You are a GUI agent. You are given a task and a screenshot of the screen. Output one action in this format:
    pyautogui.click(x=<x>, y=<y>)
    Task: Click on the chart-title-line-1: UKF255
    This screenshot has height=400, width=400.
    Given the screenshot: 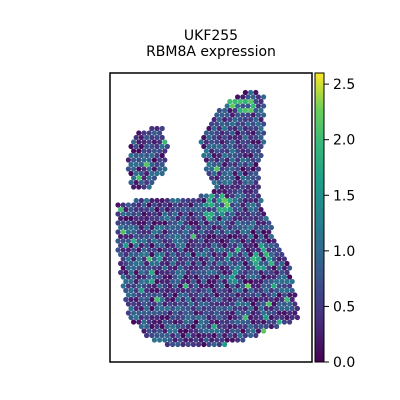 What is the action you would take?
    pyautogui.click(x=211, y=36)
    